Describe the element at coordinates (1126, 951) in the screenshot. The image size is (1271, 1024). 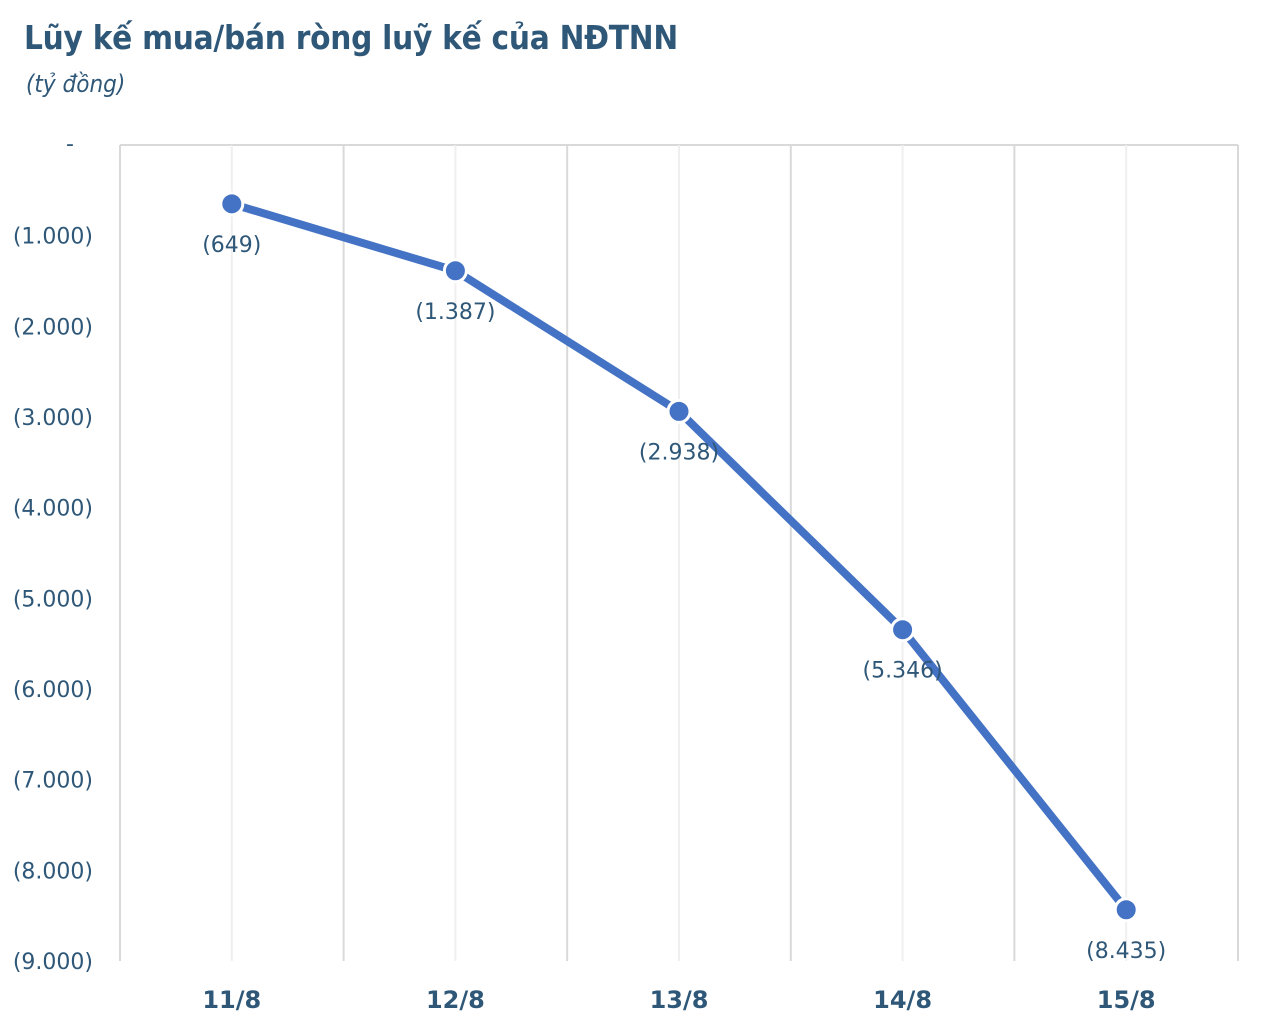
I see `data-label: (8.435)` at that location.